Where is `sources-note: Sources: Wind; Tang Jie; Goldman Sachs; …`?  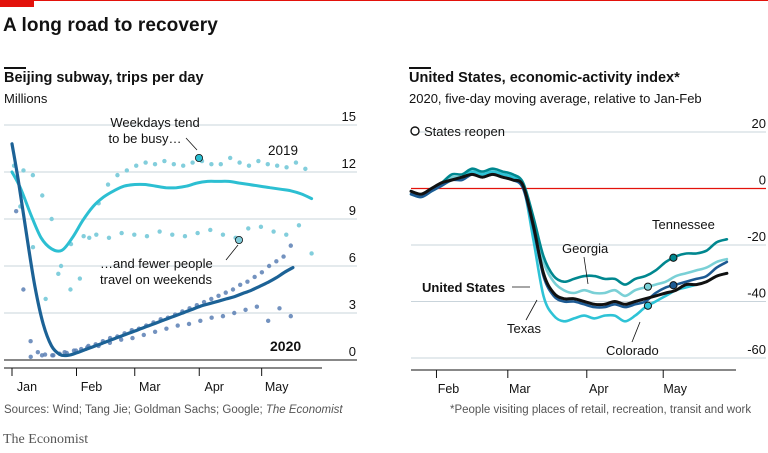 sources-note: Sources: Wind; Tang Jie; Goldman Sachs; … is located at coordinates (173, 410).